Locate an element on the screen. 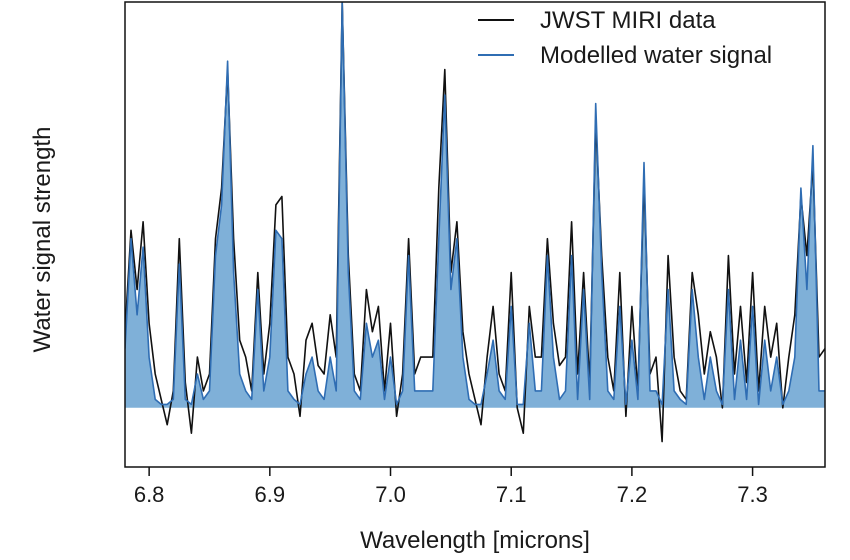 The image size is (850, 560). x-tick-label: 7.2 is located at coordinates (632, 494).